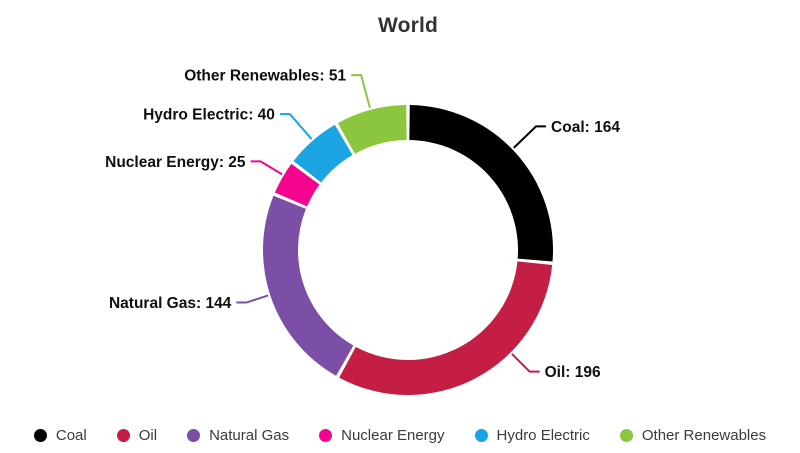 The height and width of the screenshot is (453, 800). Describe the element at coordinates (704, 435) in the screenshot. I see `legend-label-other-renewables: Other Renewables` at that location.